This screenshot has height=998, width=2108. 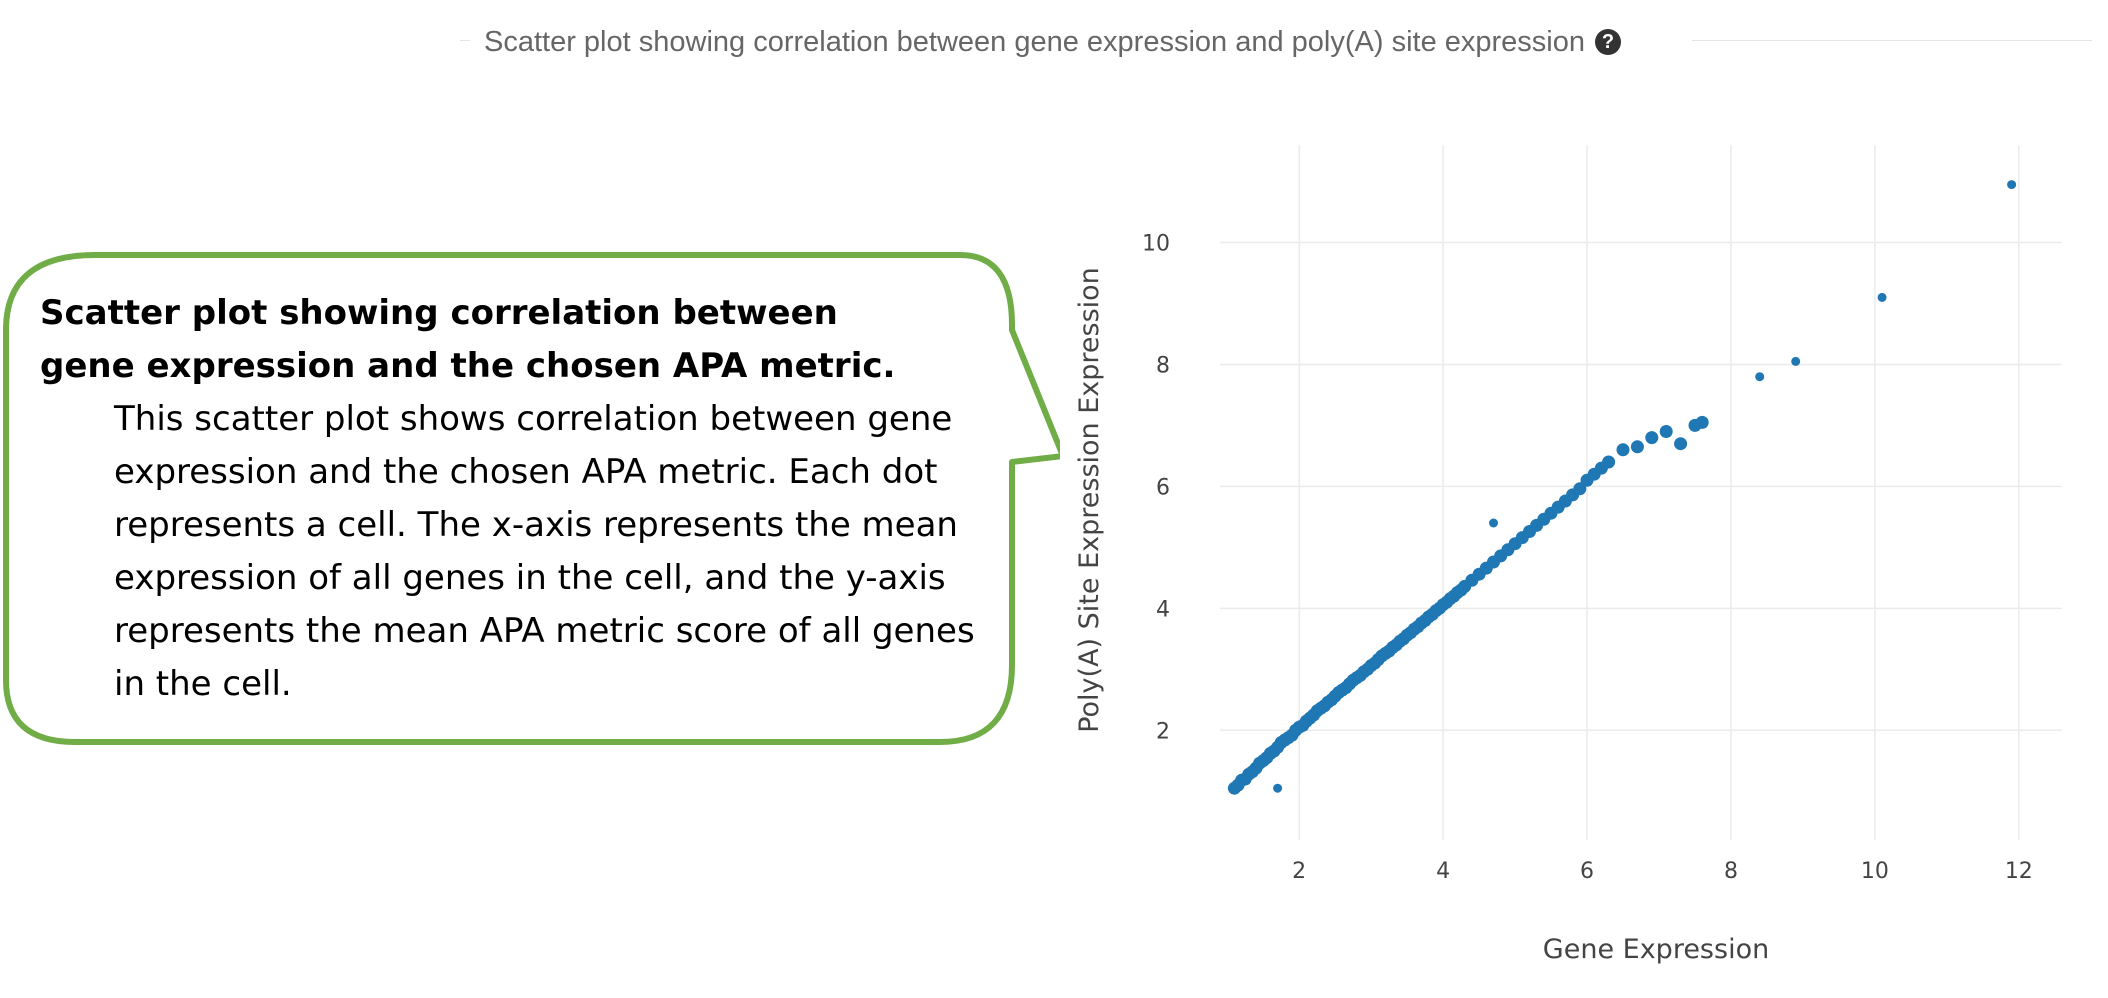 I want to click on y-tick-label: 6, so click(x=1163, y=487).